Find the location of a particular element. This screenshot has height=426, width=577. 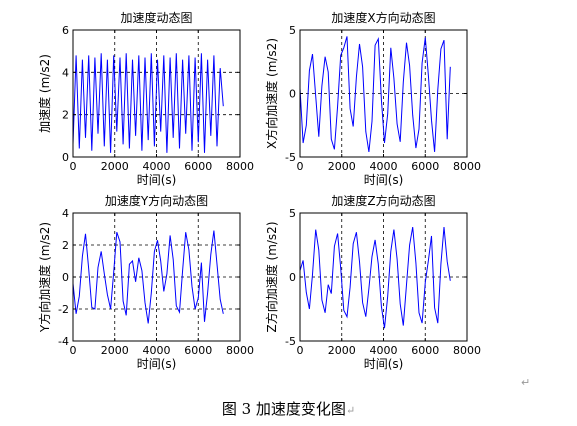

y-axis-label: 加速度 (m/s2) is located at coordinates (44, 93).